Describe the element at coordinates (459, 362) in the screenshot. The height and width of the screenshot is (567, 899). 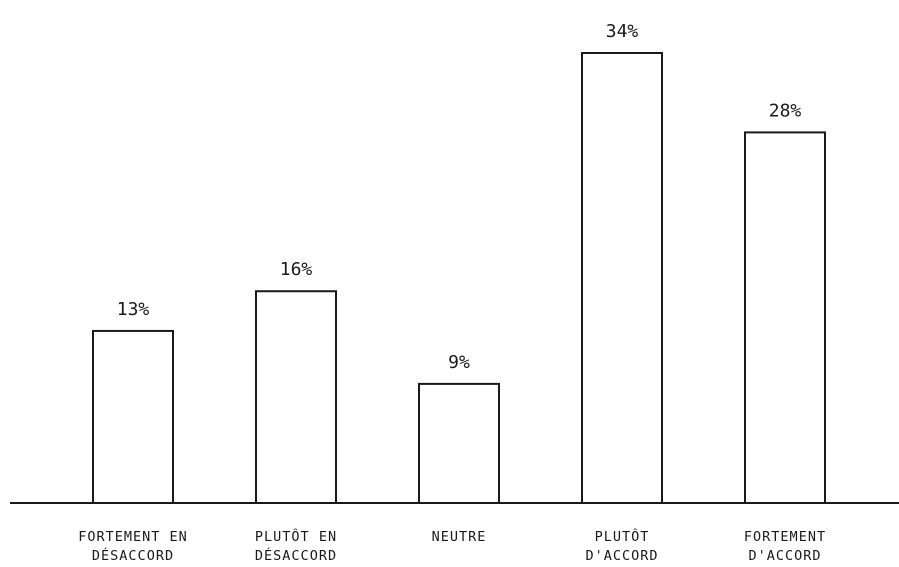
I see `data-label-3: 9%` at that location.